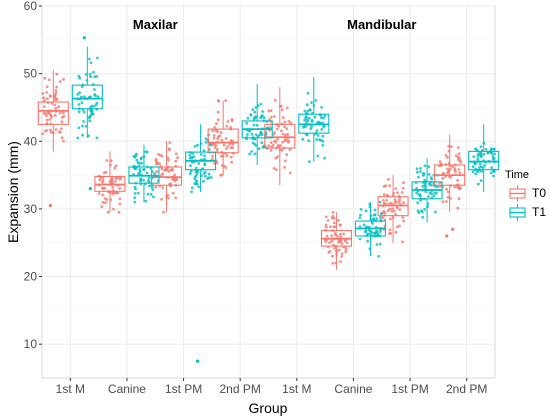 The height and width of the screenshot is (420, 550). I want to click on y-tick-label-1: 20, so click(31, 277).